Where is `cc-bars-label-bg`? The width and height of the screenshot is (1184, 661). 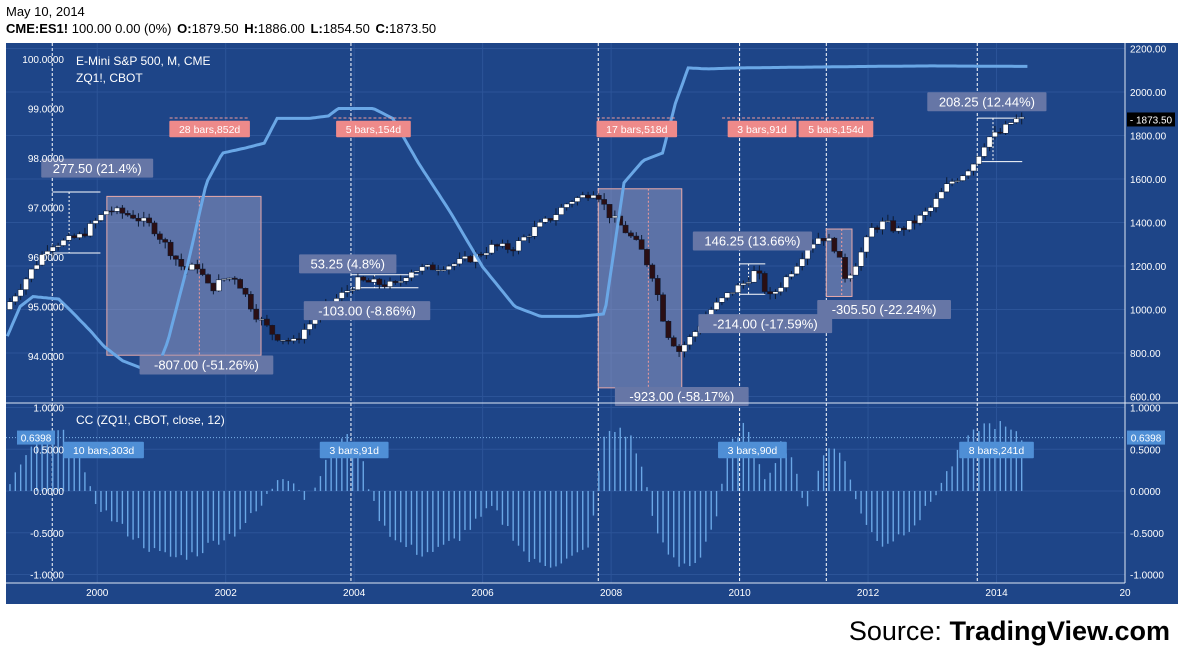 cc-bars-label-bg is located at coordinates (996, 450).